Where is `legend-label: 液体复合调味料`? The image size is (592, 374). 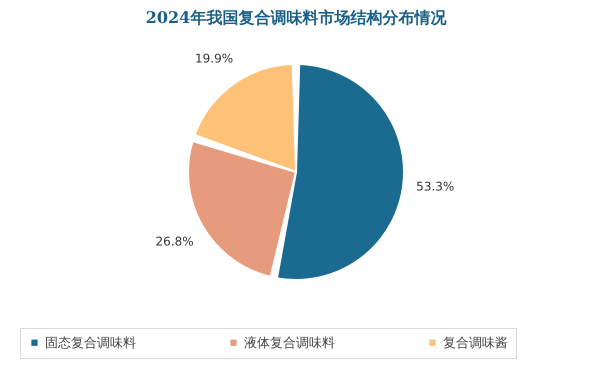 legend-label: 液体复合调味料 is located at coordinates (289, 343).